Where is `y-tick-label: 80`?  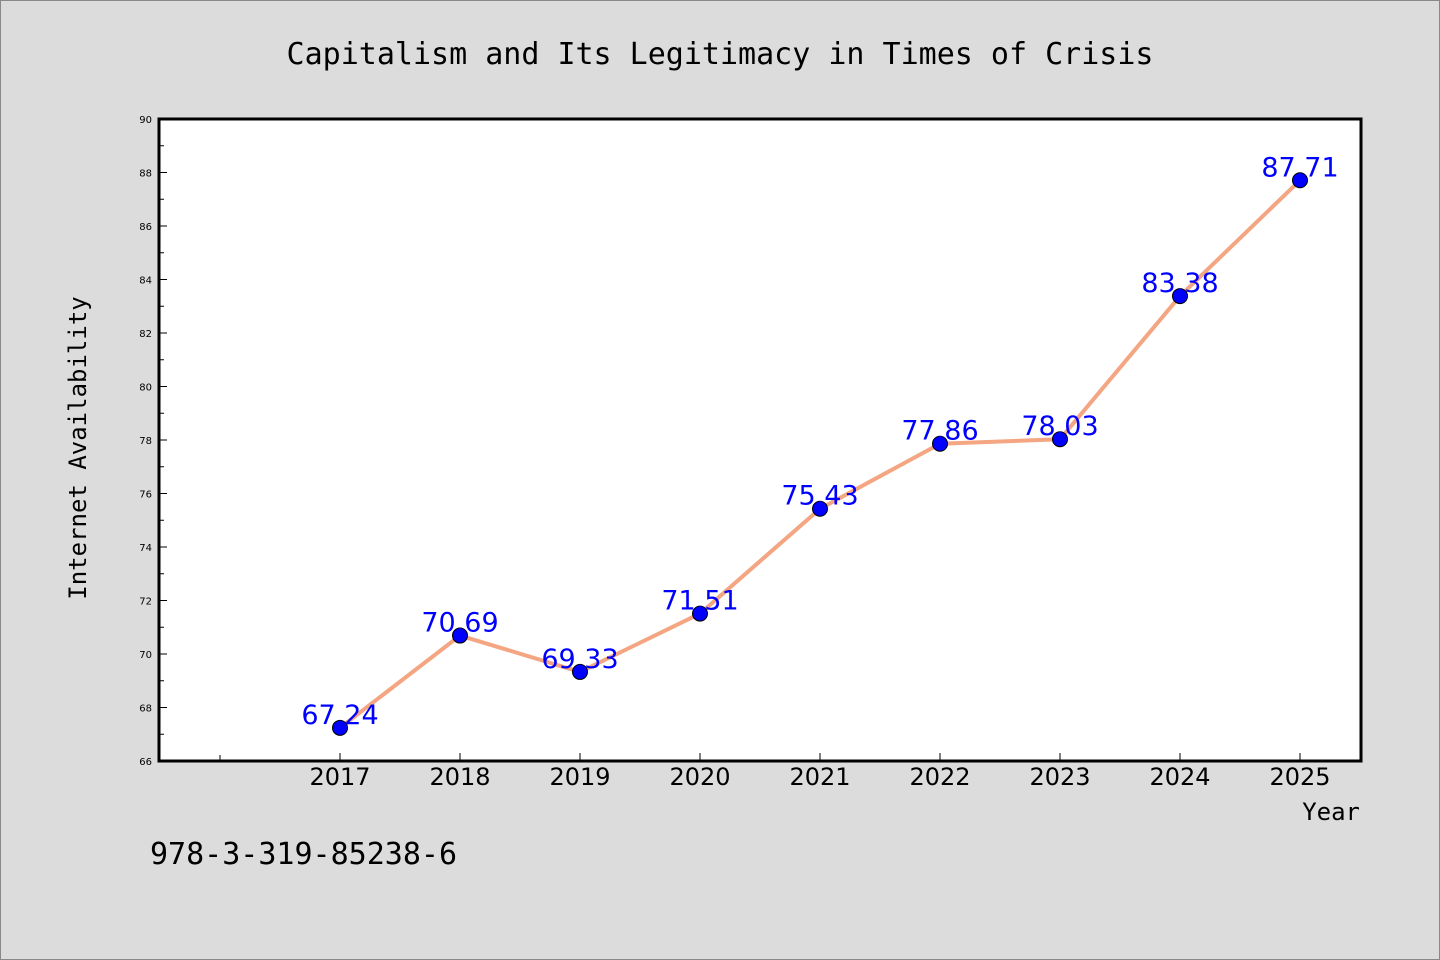
y-tick-label: 80 is located at coordinates (145, 388).